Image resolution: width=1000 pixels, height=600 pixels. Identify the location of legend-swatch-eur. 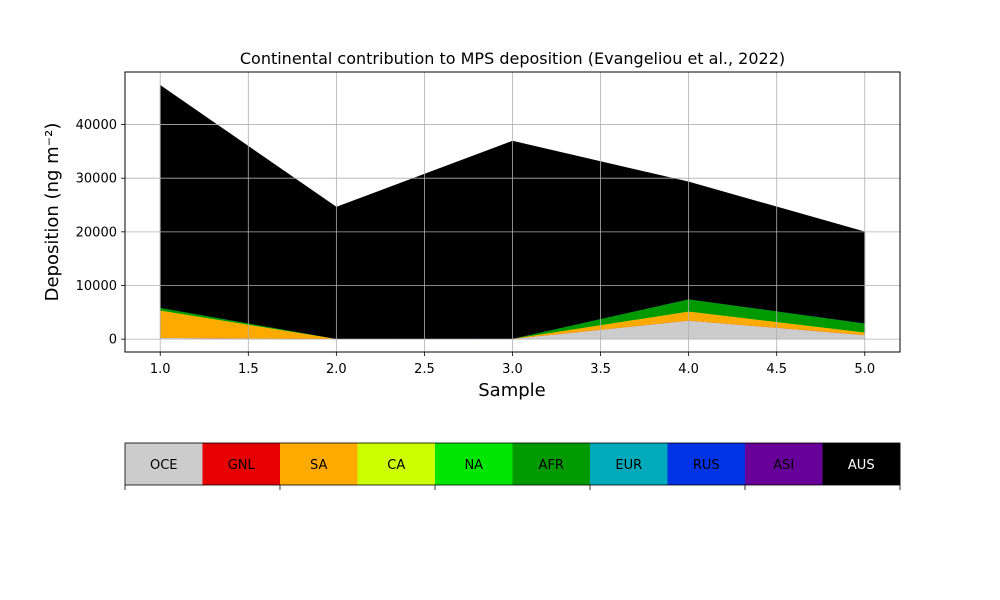
(629, 464).